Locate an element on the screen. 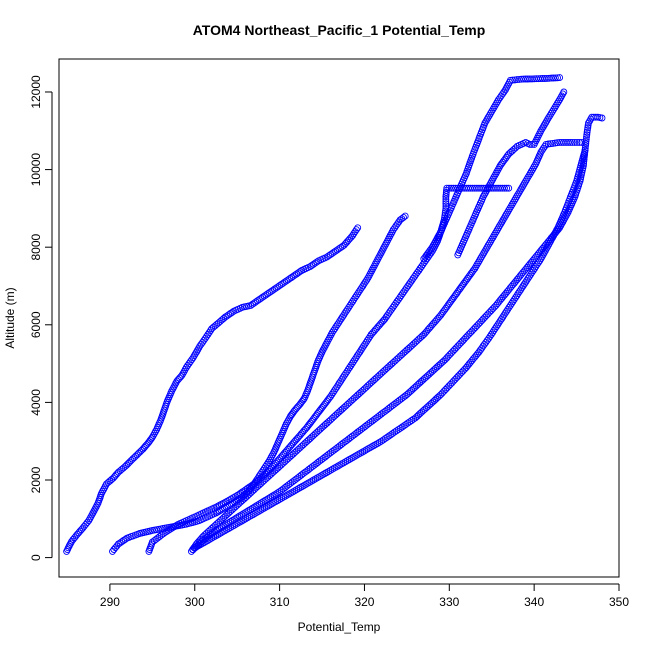 This screenshot has width=650, height=650. x-tick-label: 330 is located at coordinates (449, 602).